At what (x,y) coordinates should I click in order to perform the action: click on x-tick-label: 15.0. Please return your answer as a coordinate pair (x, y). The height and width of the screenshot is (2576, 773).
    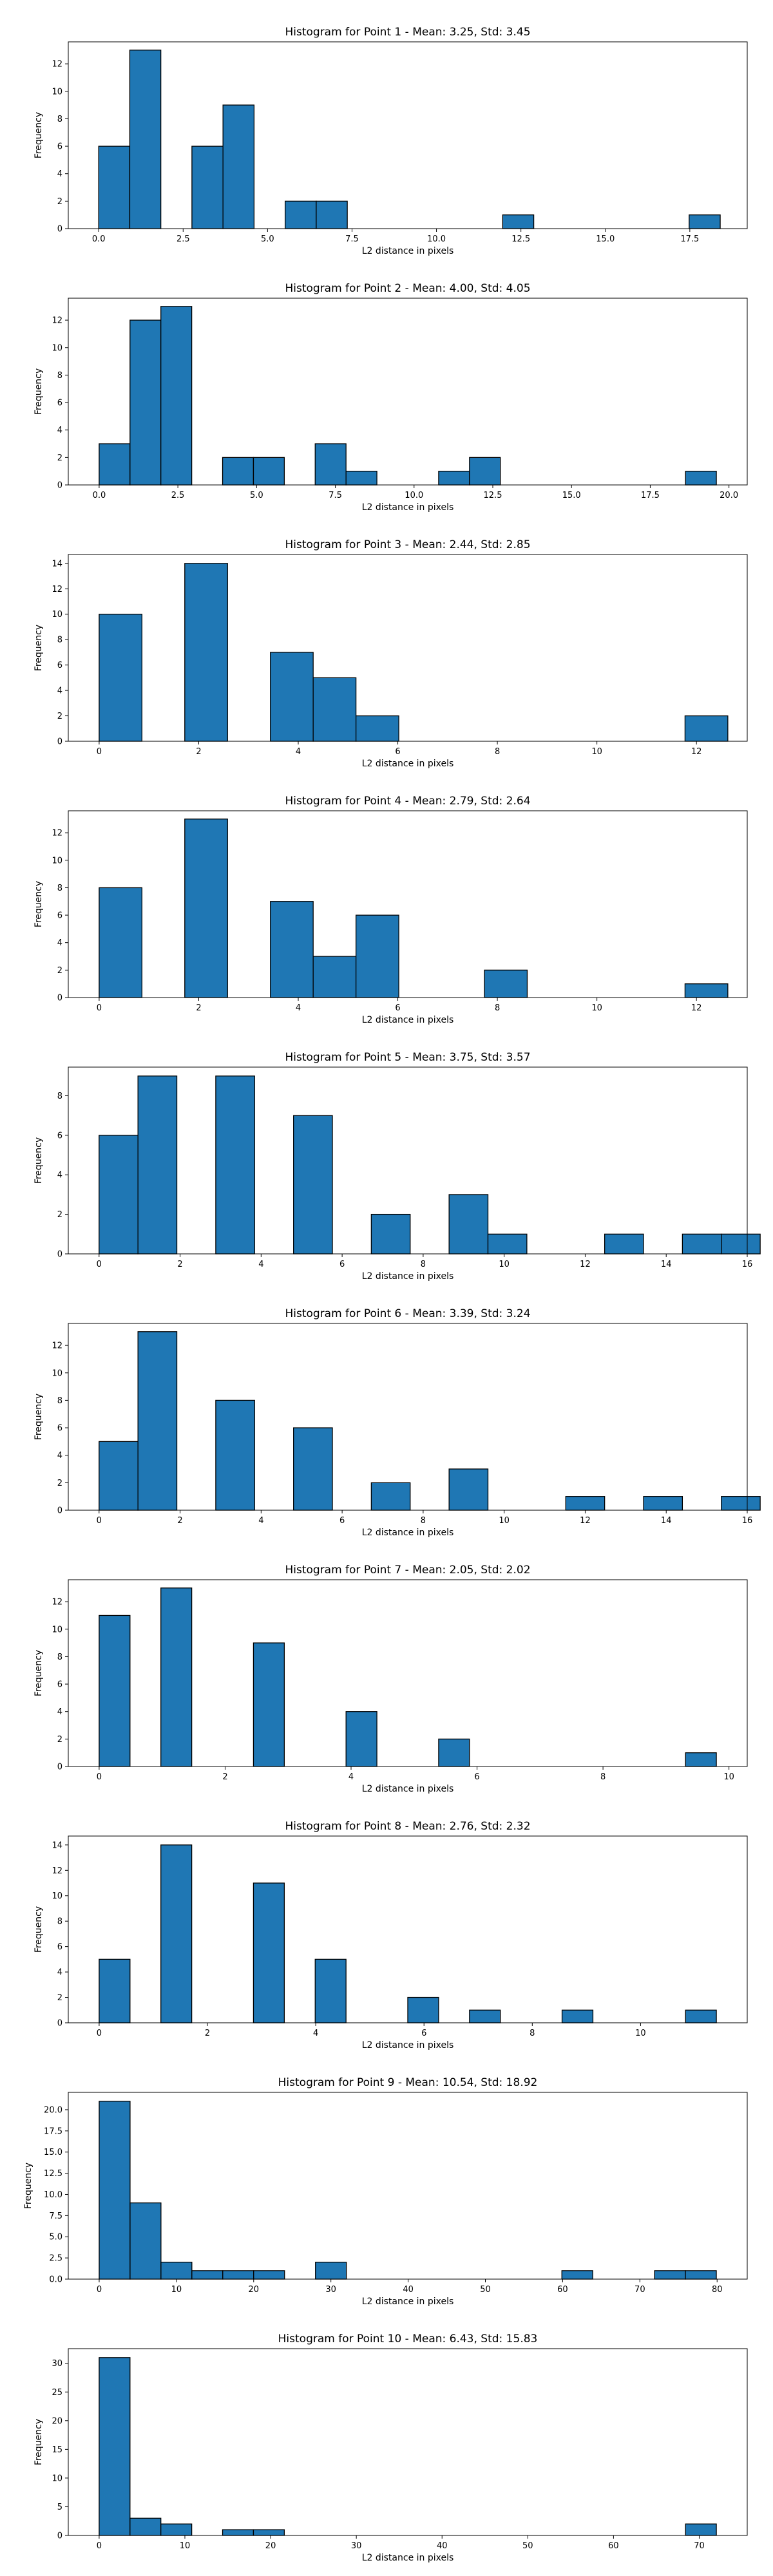
    Looking at the image, I should click on (605, 239).